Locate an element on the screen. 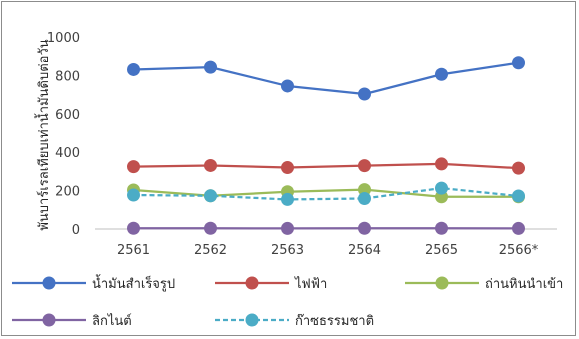 The height and width of the screenshot is (339, 579). series-ถ่านหินนำเข้า is located at coordinates (326, 193).